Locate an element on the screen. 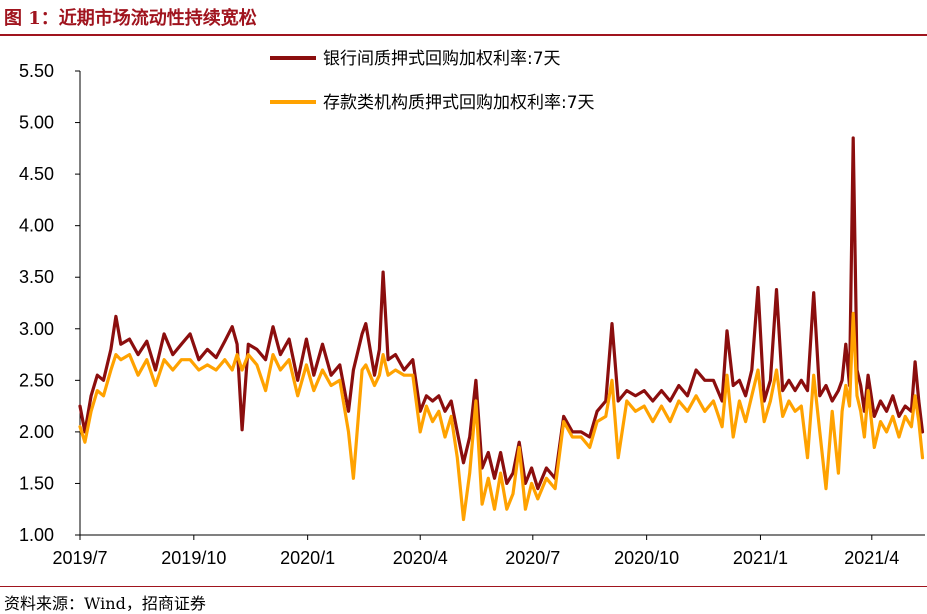 This screenshot has width=927, height=614. x-tick-label: 2020/7 is located at coordinates (532, 558).